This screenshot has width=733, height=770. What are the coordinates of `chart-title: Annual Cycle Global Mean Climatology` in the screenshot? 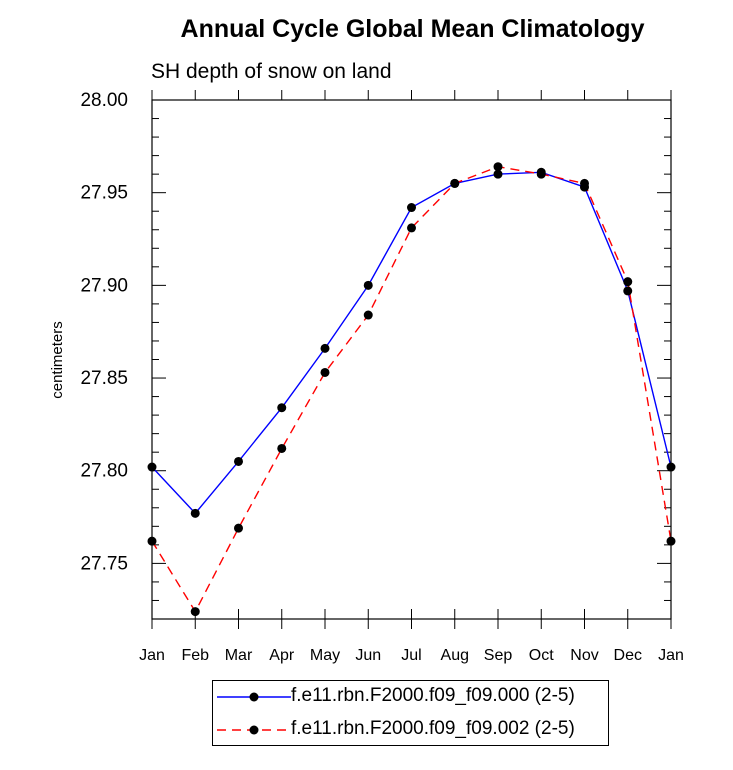 It's located at (412, 29).